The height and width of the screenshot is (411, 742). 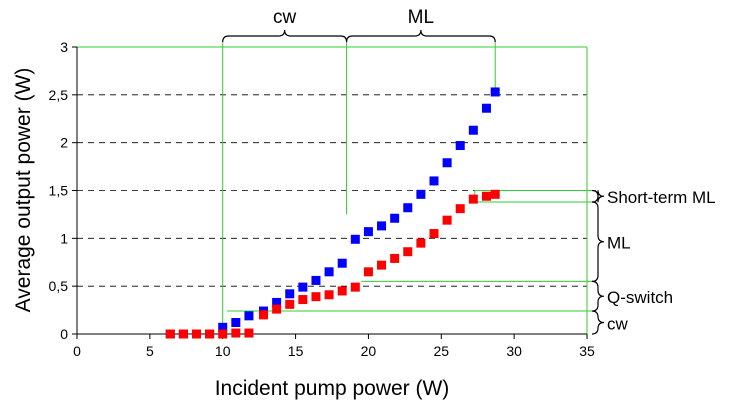 I want to click on right-region-label-3: cw, so click(x=618, y=324).